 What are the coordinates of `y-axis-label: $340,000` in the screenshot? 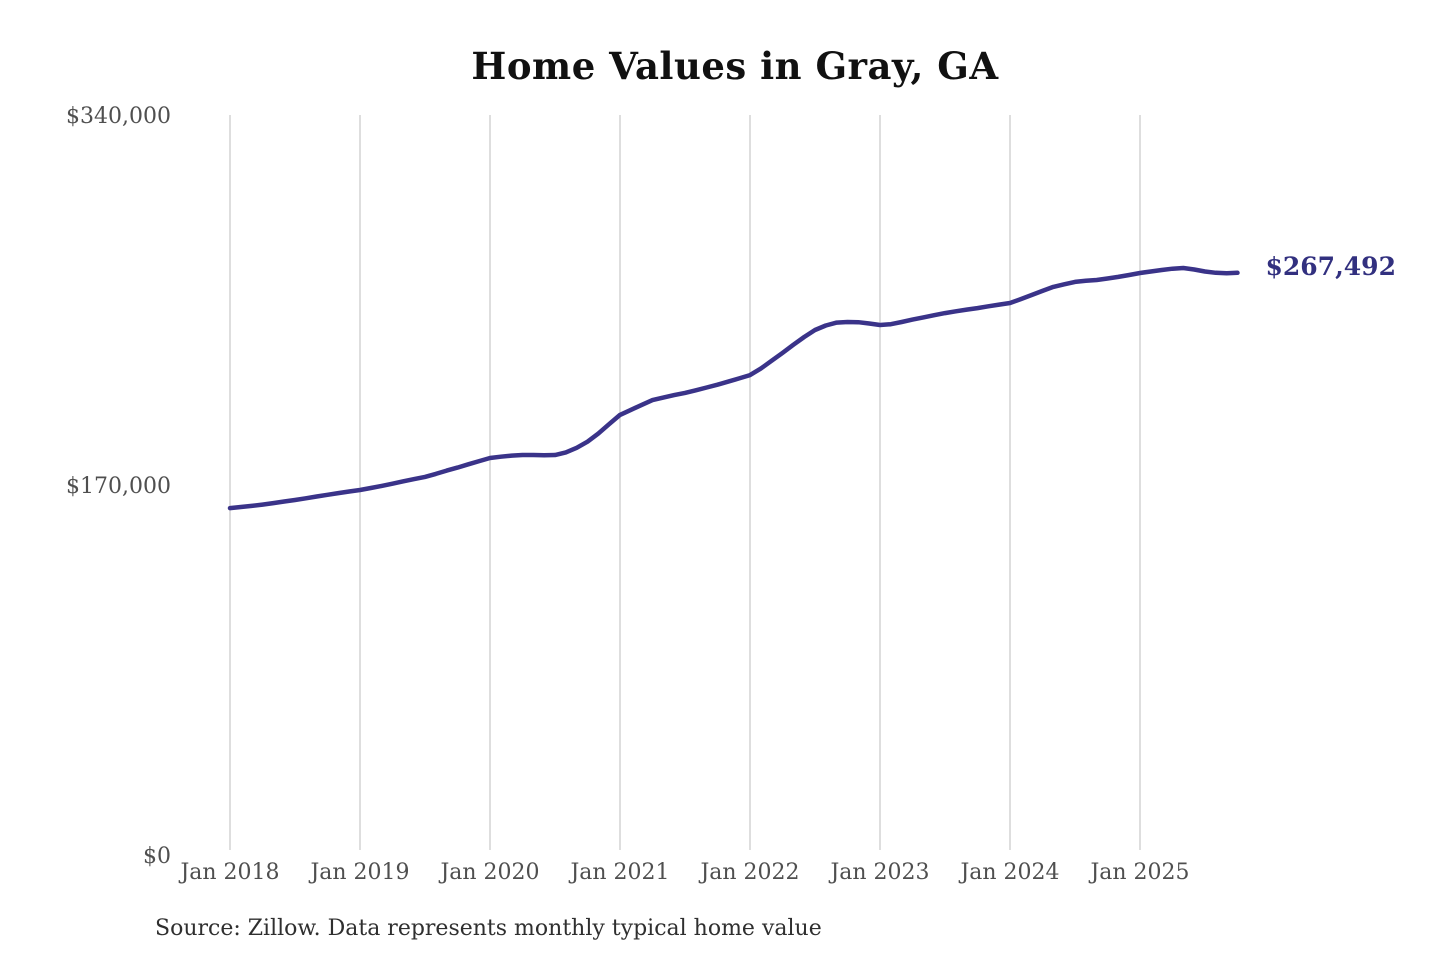 It's located at (118, 116).